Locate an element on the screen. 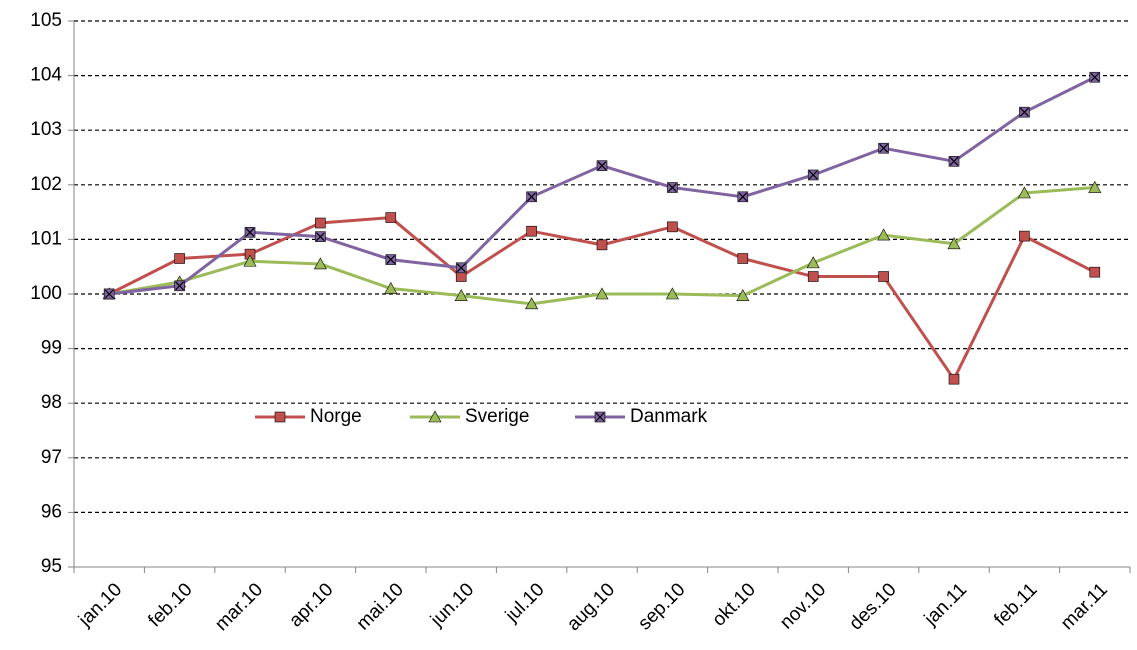 The height and width of the screenshot is (650, 1137). x-tick-label: mar.11 is located at coordinates (1084, 606).